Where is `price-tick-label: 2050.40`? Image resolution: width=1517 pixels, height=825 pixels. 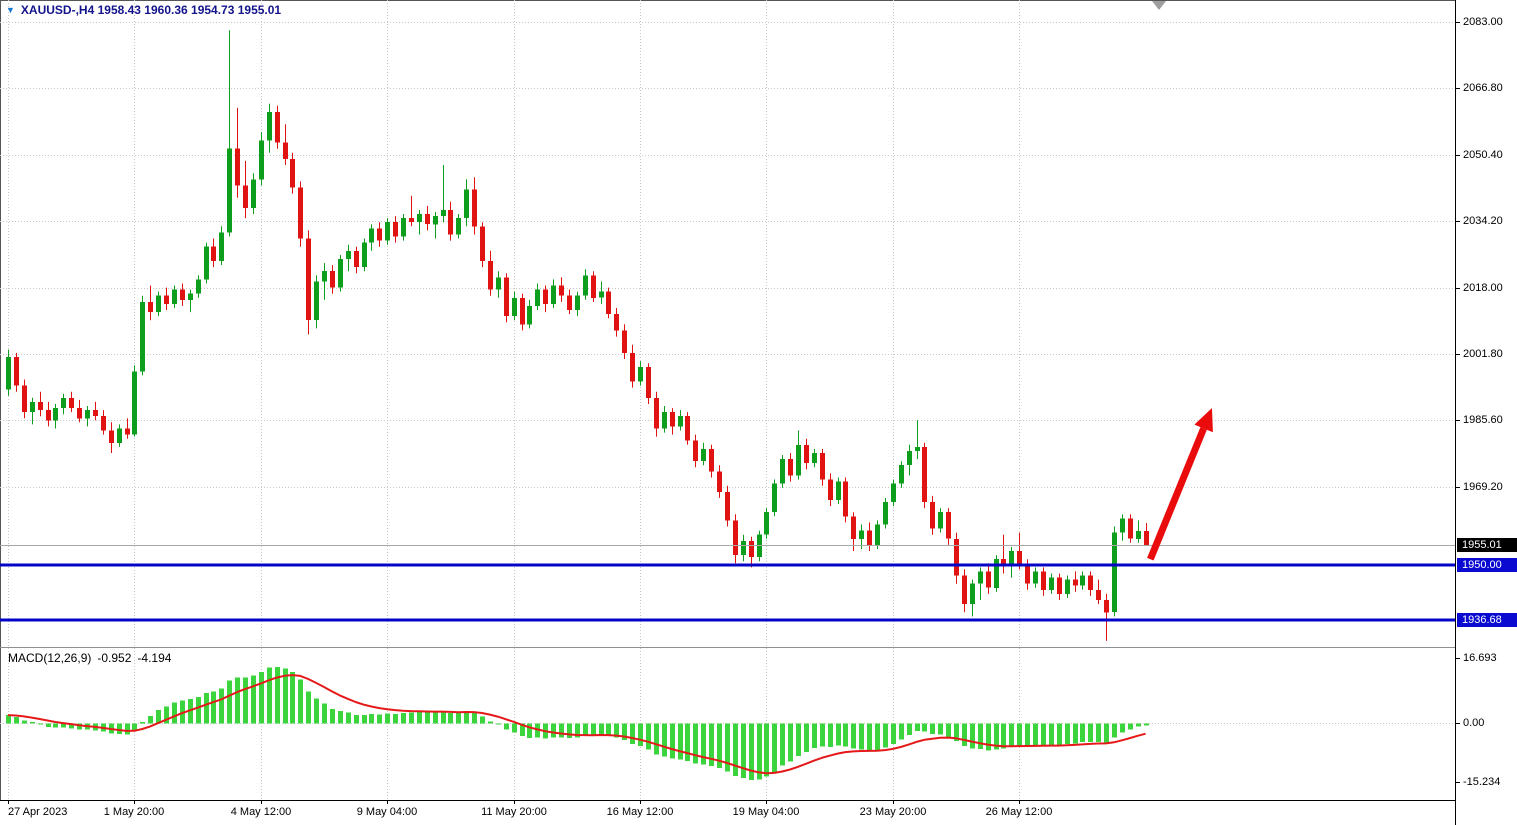 price-tick-label: 2050.40 is located at coordinates (1483, 155).